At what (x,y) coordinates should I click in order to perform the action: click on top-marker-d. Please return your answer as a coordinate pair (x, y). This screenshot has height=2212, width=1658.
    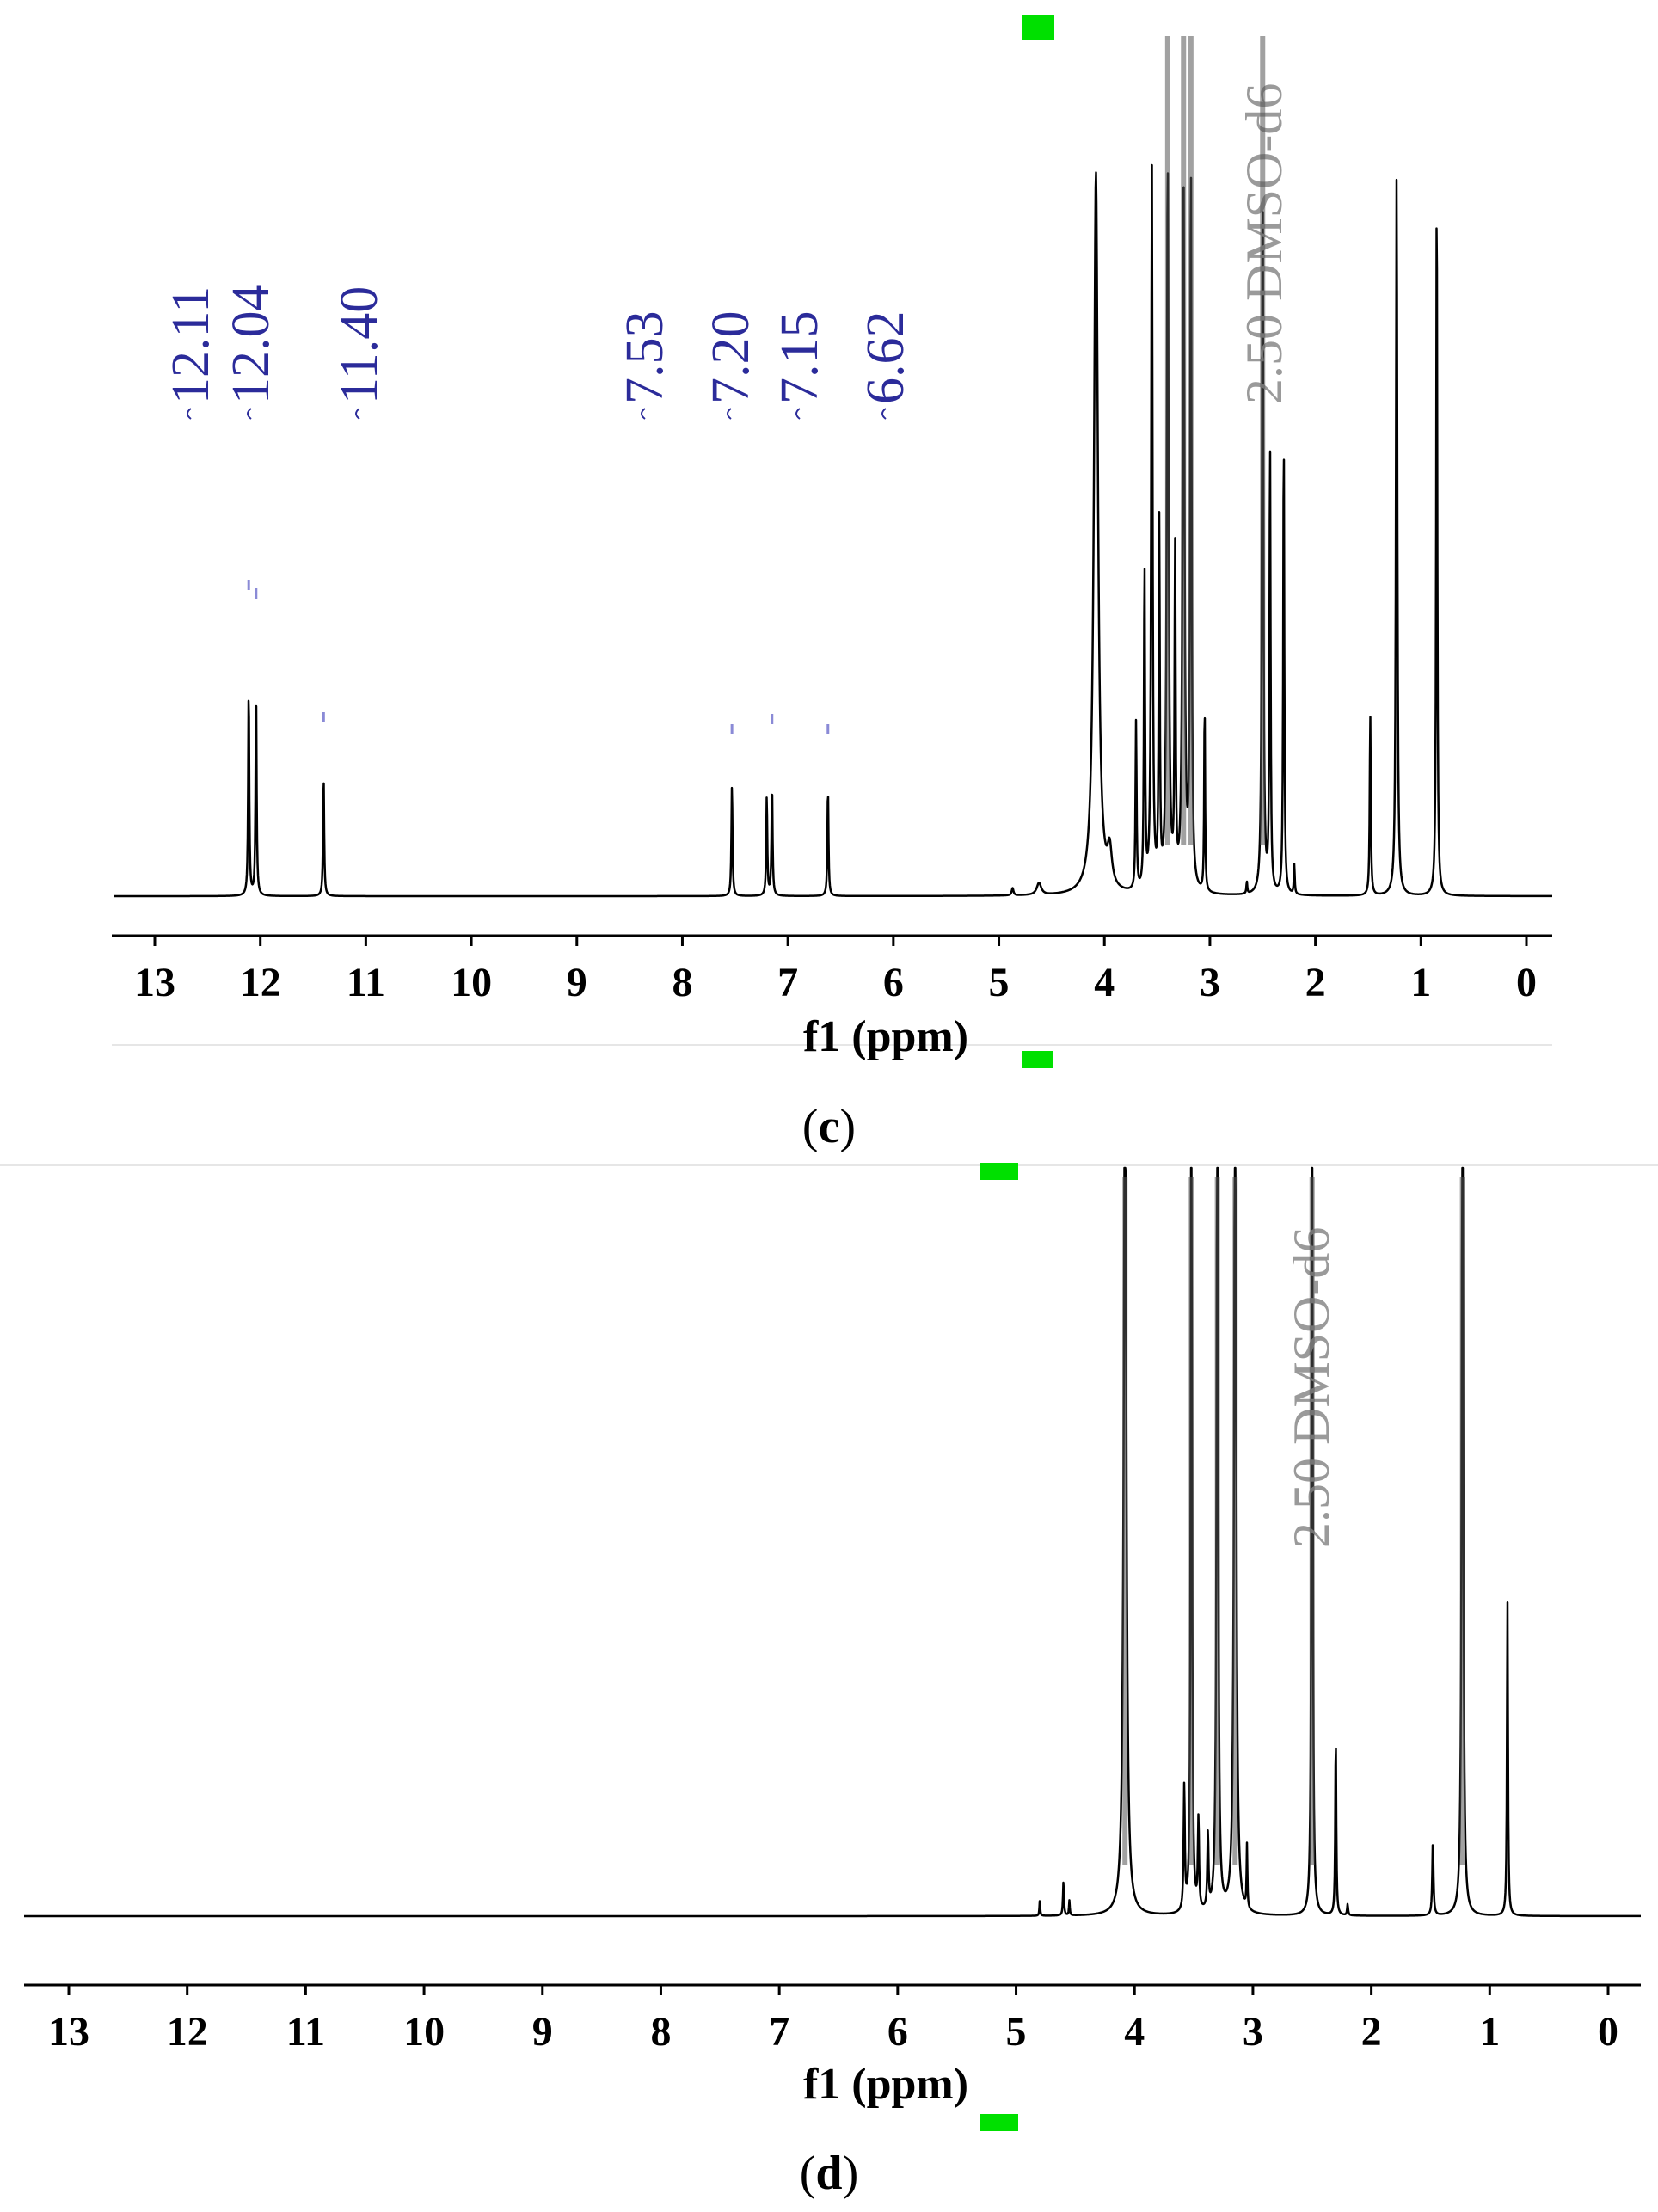
    Looking at the image, I should click on (999, 1171).